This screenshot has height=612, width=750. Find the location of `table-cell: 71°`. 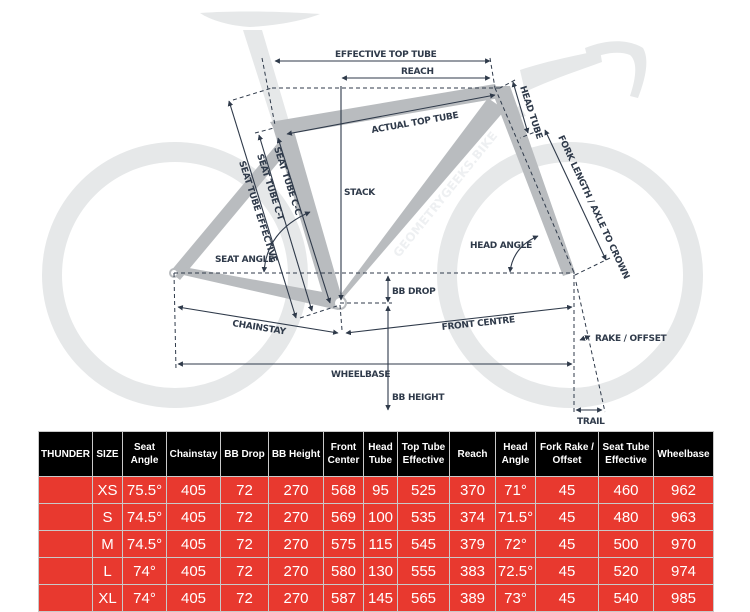

table-cell: 71° is located at coordinates (515, 490).